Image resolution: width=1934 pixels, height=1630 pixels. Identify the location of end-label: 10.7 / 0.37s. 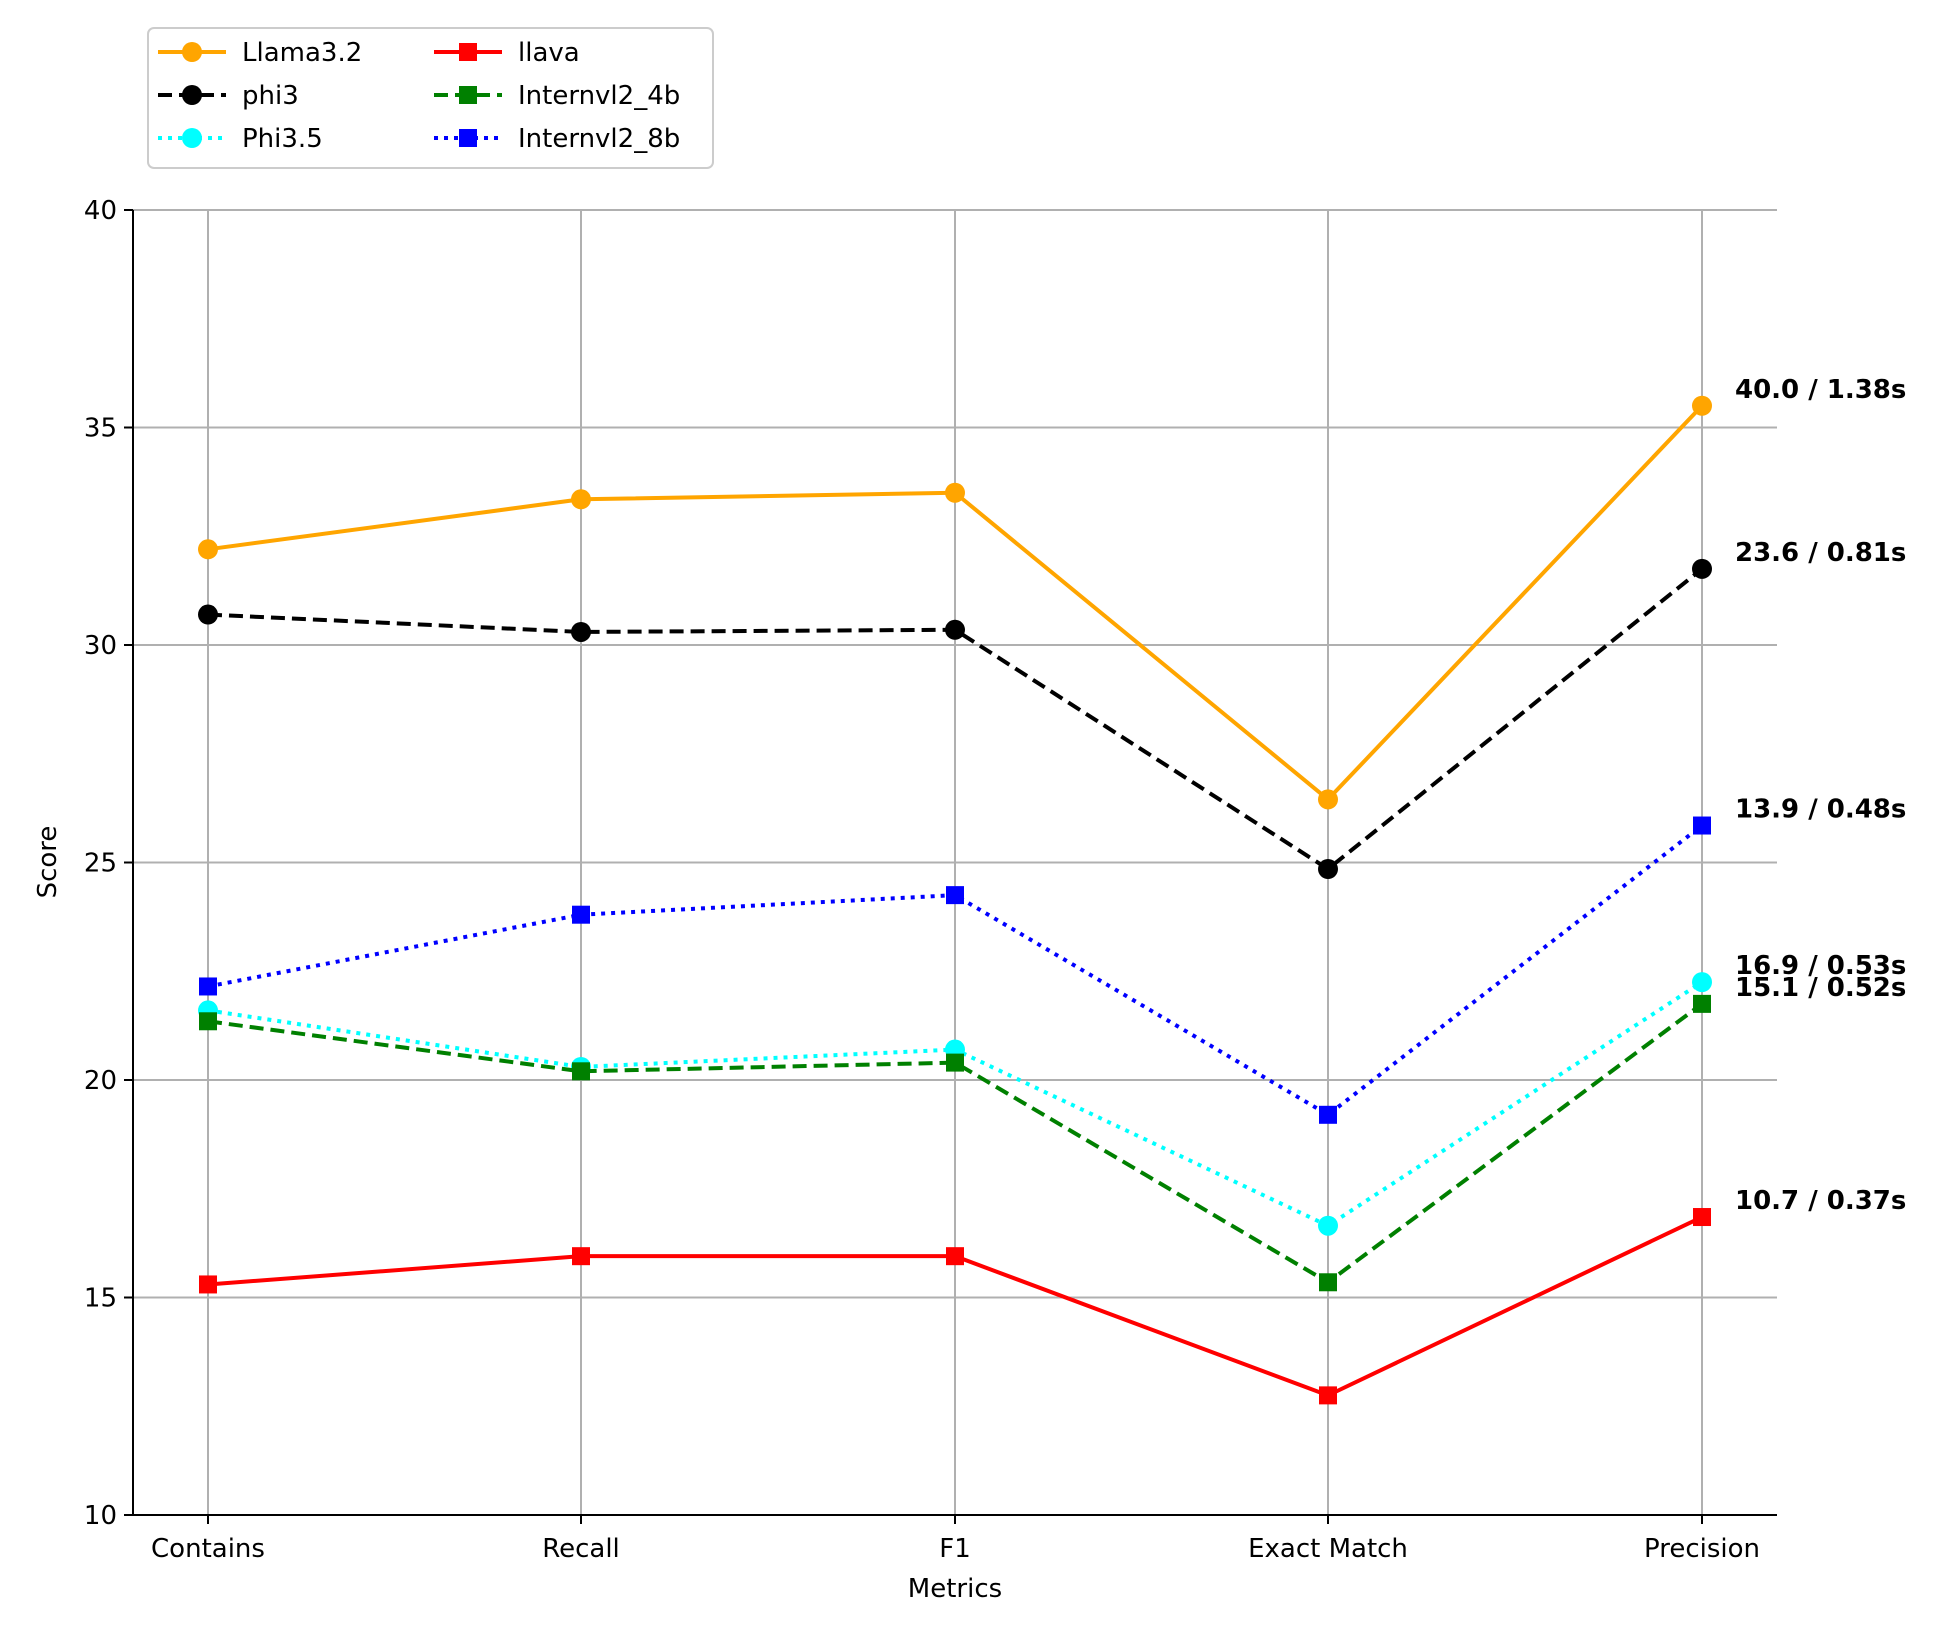
(1820, 1201).